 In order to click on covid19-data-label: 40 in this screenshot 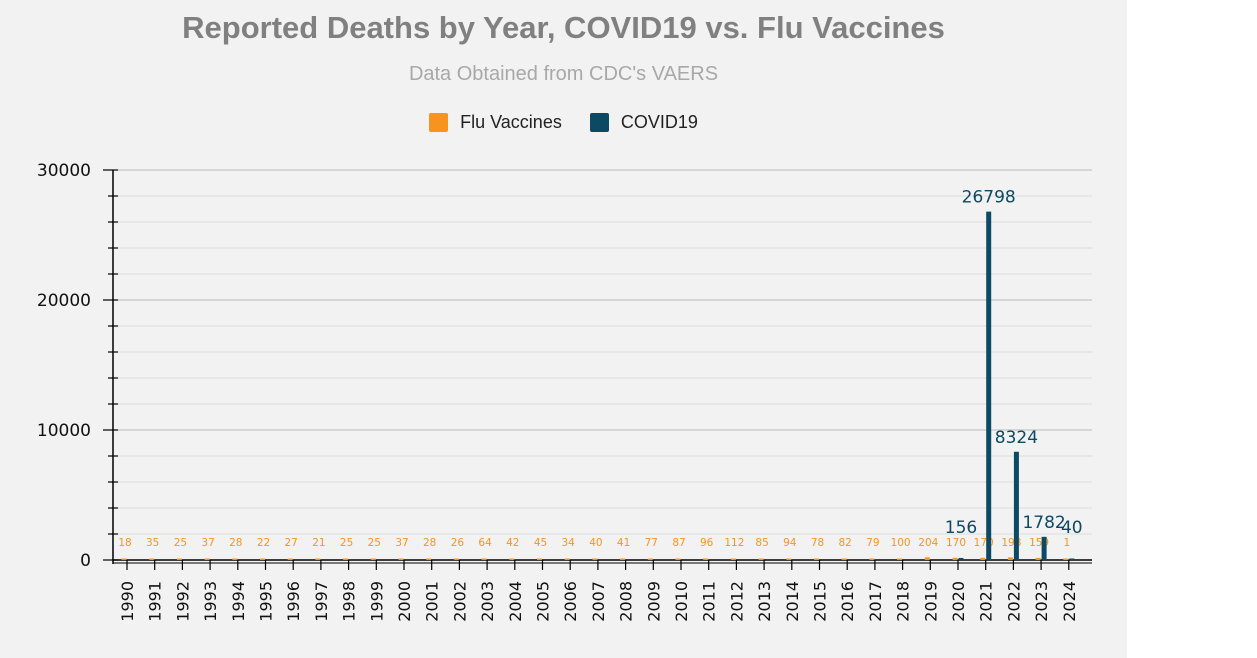, I will do `click(1072, 528)`.